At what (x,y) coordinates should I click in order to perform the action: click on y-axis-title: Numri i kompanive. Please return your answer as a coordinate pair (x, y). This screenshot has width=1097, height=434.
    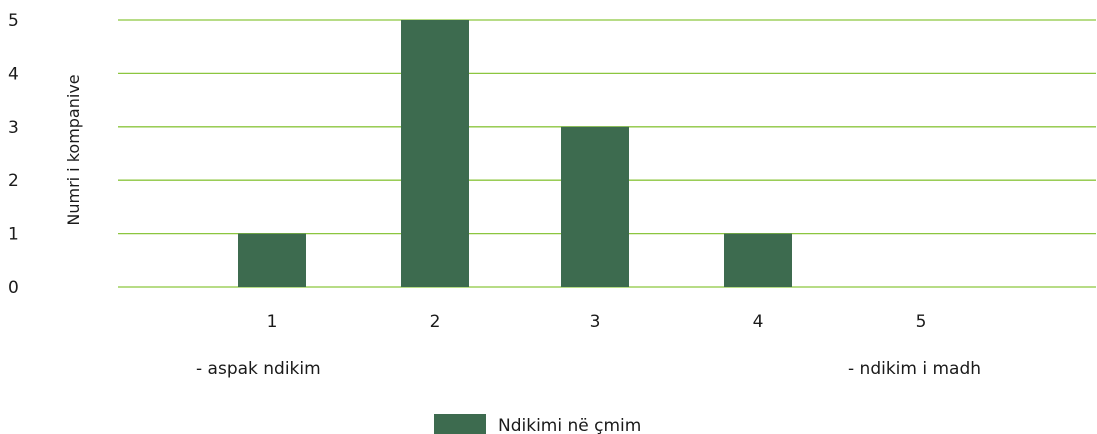
    Looking at the image, I should click on (73, 149).